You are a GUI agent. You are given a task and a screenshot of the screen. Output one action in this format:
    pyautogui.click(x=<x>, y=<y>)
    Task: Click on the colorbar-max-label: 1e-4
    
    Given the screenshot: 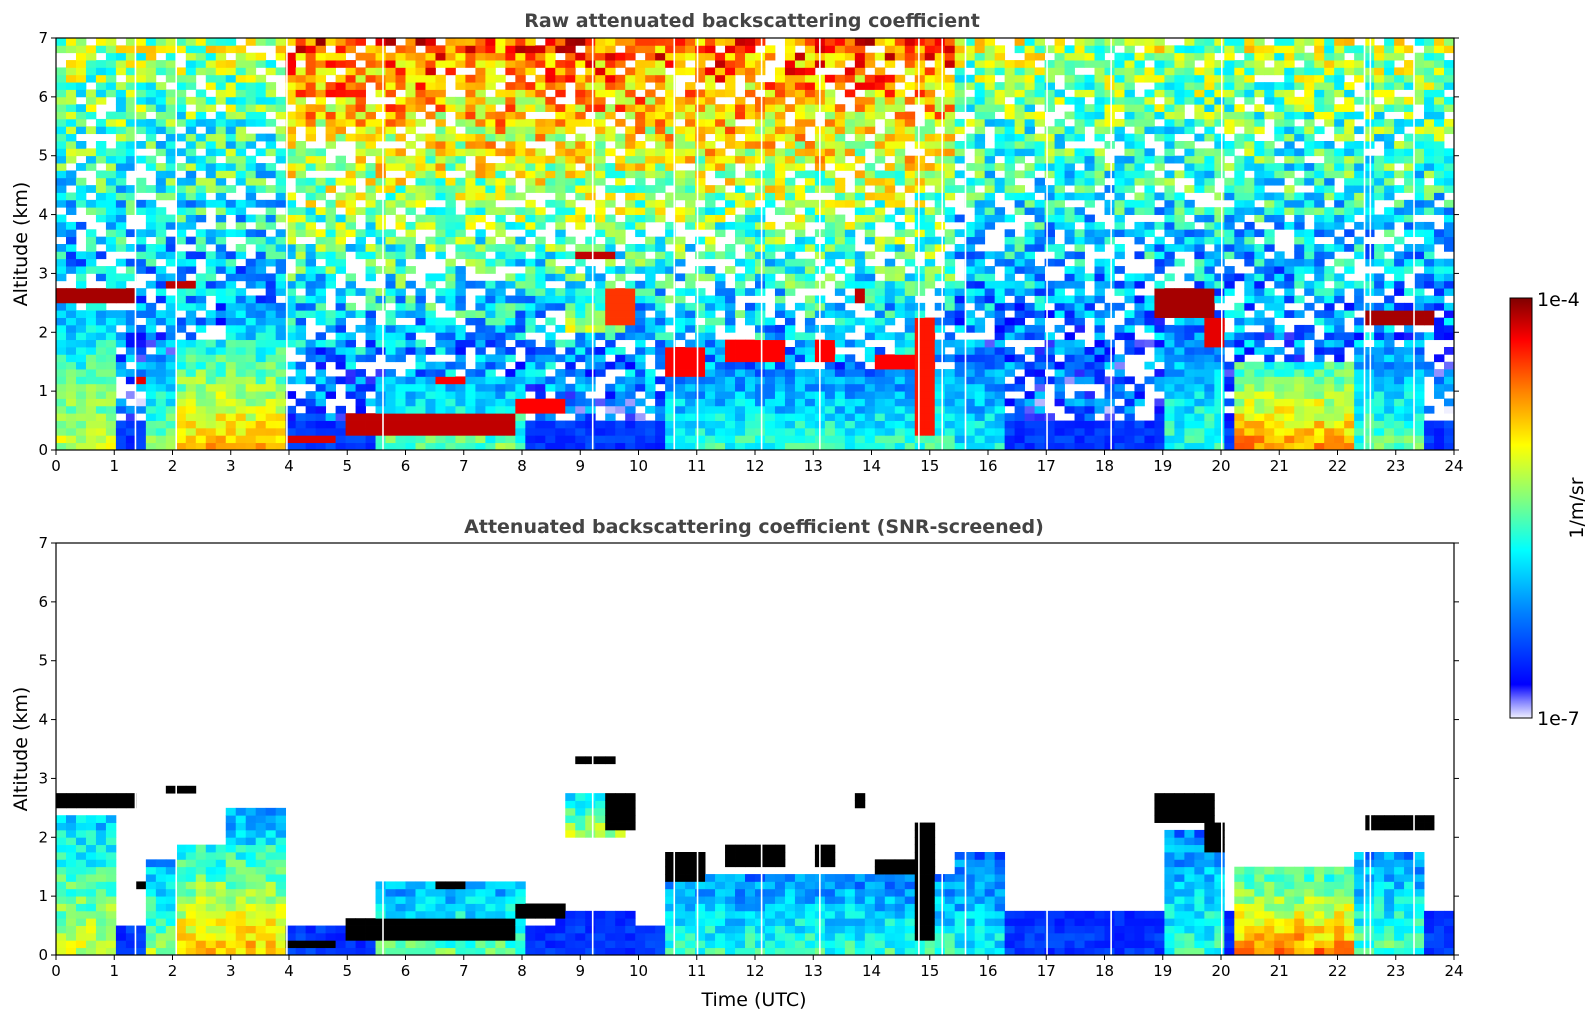 What is the action you would take?
    pyautogui.click(x=1558, y=300)
    